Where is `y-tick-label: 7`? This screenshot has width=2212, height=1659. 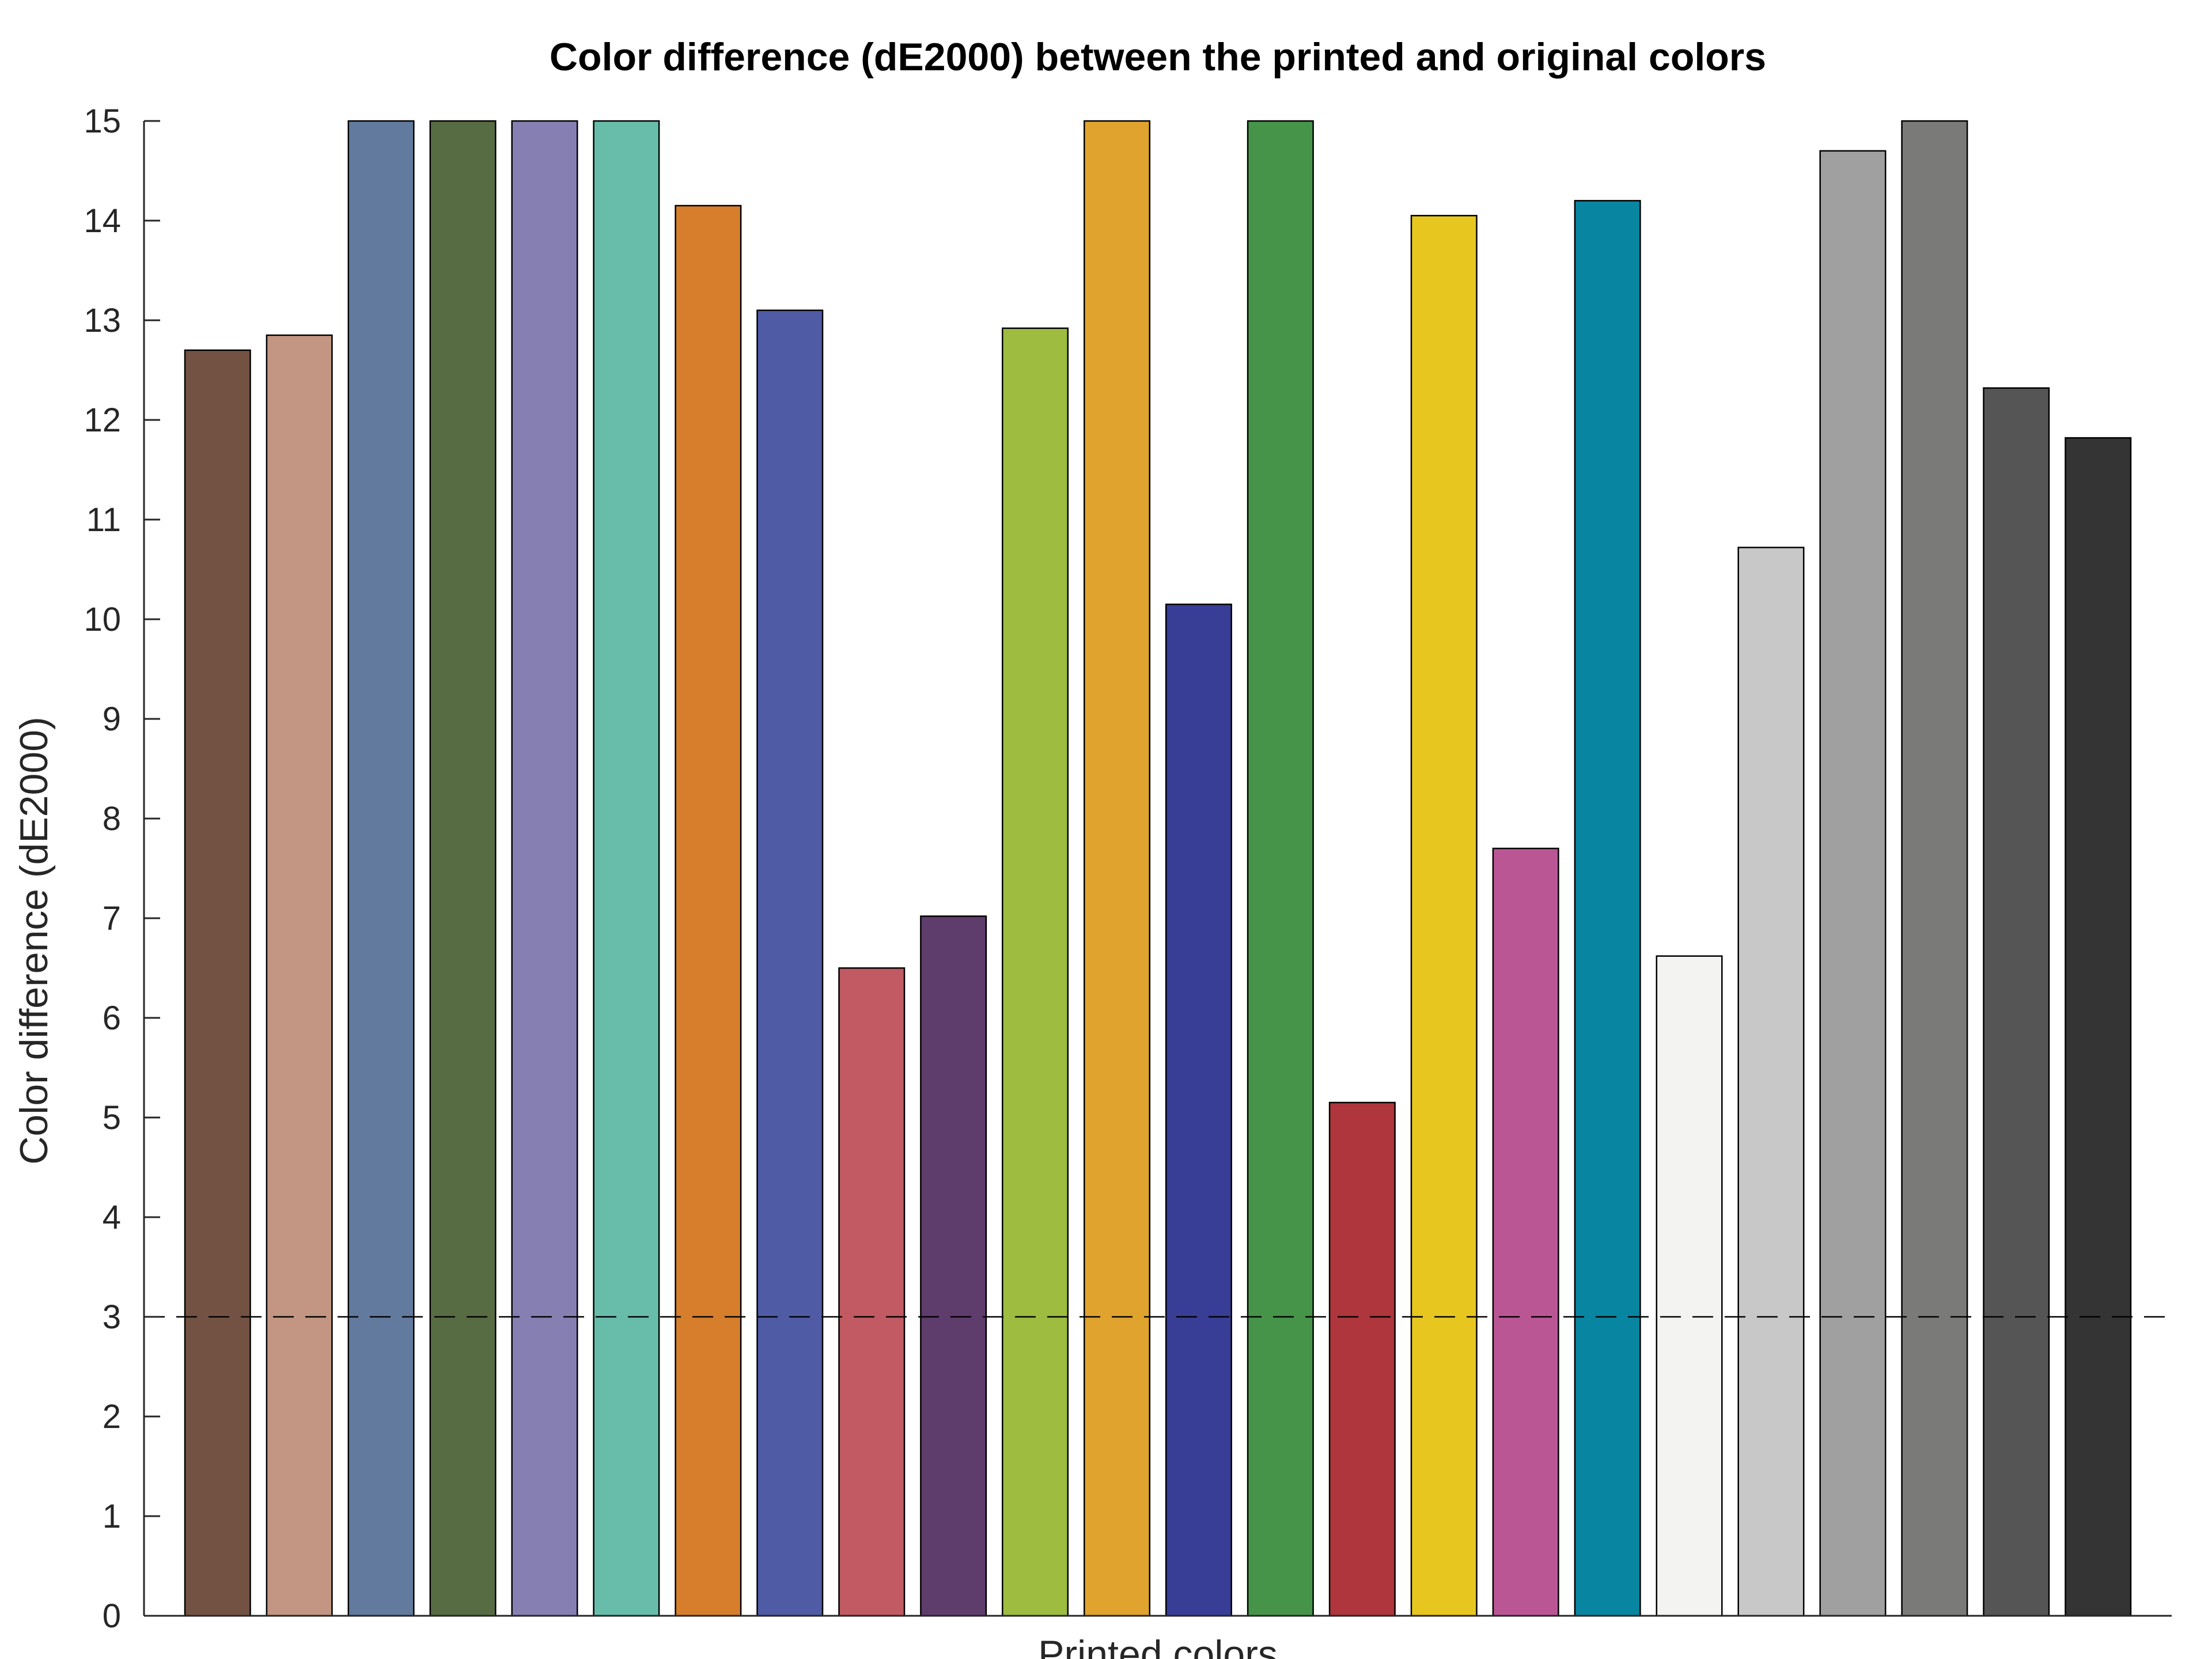
y-tick-label: 7 is located at coordinates (112, 918).